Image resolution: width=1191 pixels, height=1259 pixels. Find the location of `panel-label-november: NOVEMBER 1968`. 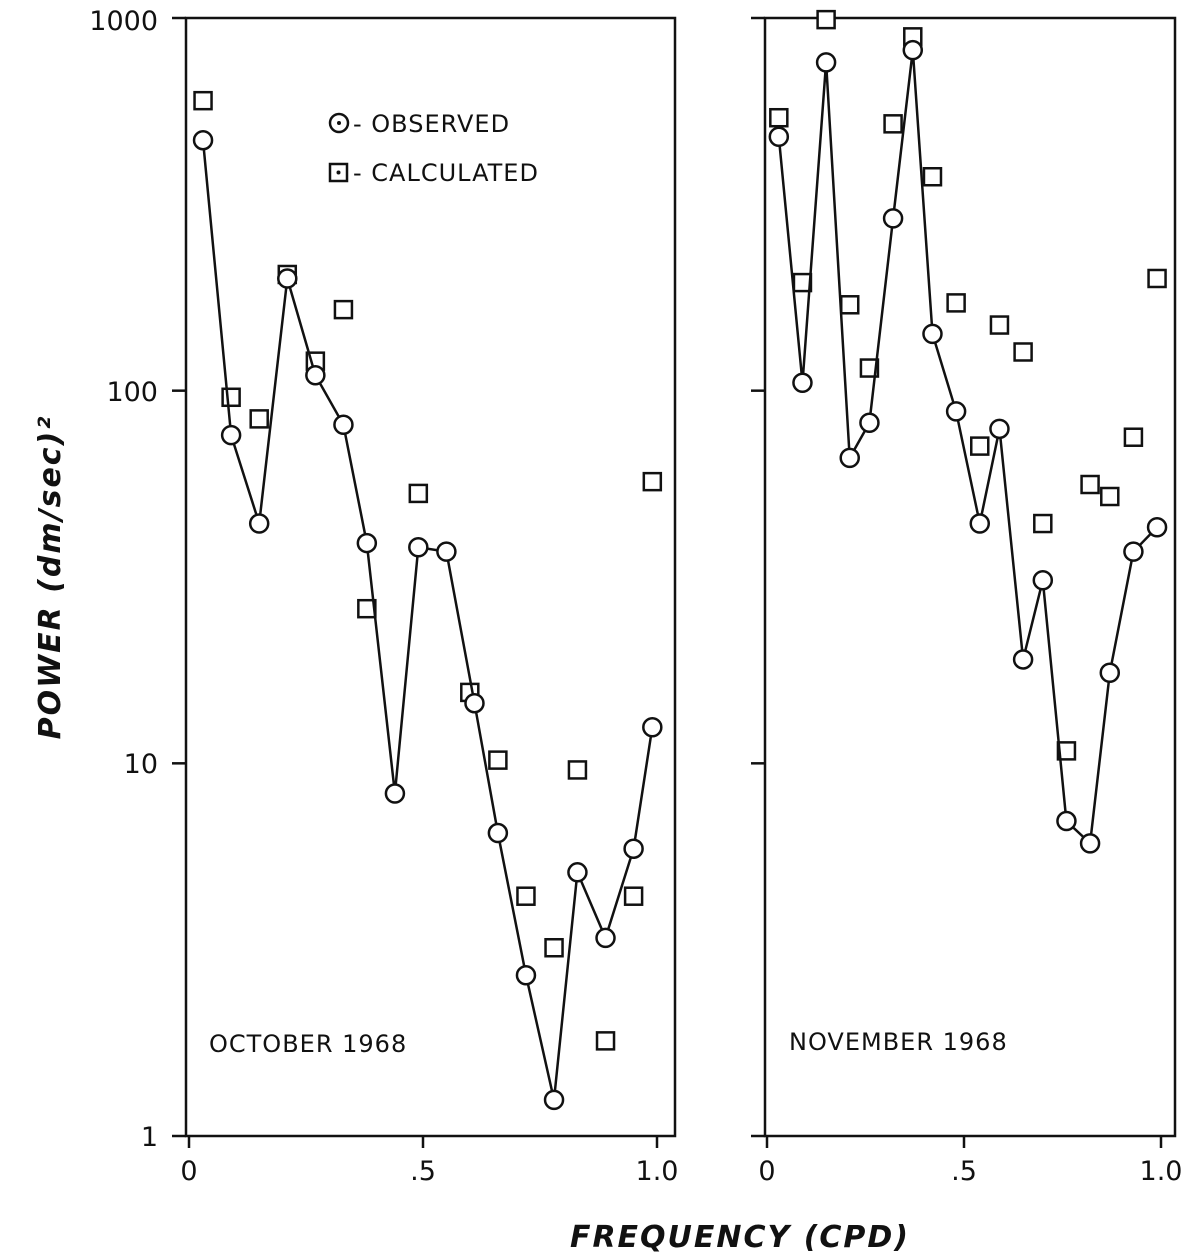

panel-label-november: NOVEMBER 1968 is located at coordinates (898, 1042).